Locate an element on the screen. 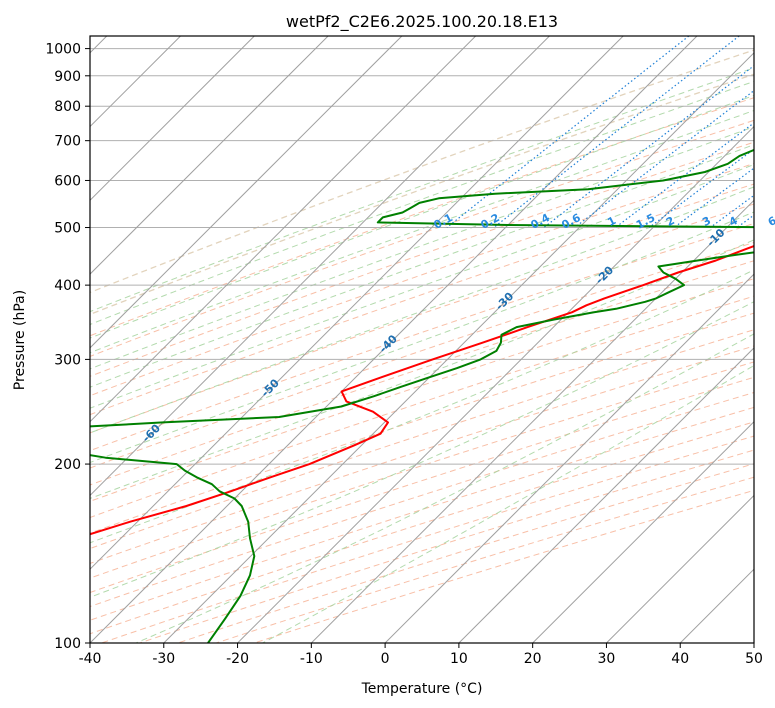 This screenshot has height=708, width=775. x-tick-label: 30 is located at coordinates (607, 659).